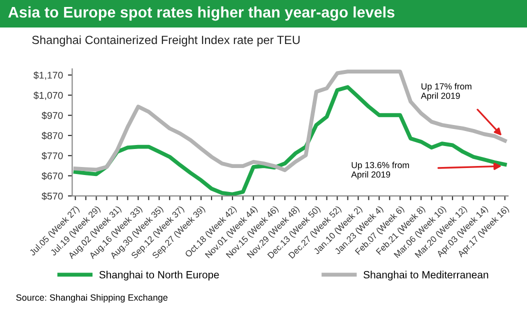 The width and height of the screenshot is (527, 315). Describe the element at coordinates (92, 298) in the screenshot. I see `source-note: Source: Shanghai Shipping Exchange` at that location.